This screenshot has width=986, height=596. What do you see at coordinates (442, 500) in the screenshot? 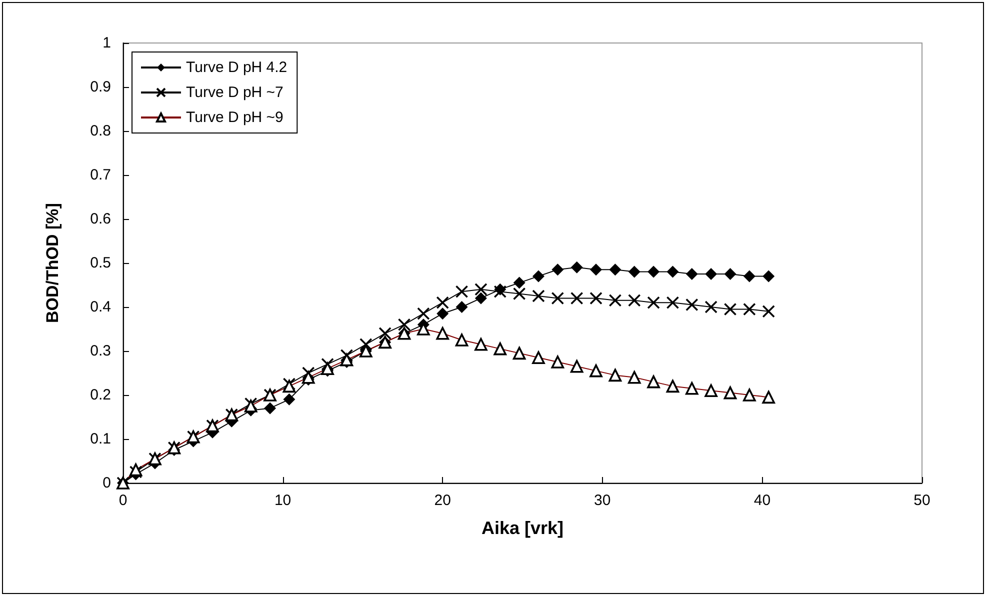
I see `x-tick-label: 20` at bounding box center [442, 500].